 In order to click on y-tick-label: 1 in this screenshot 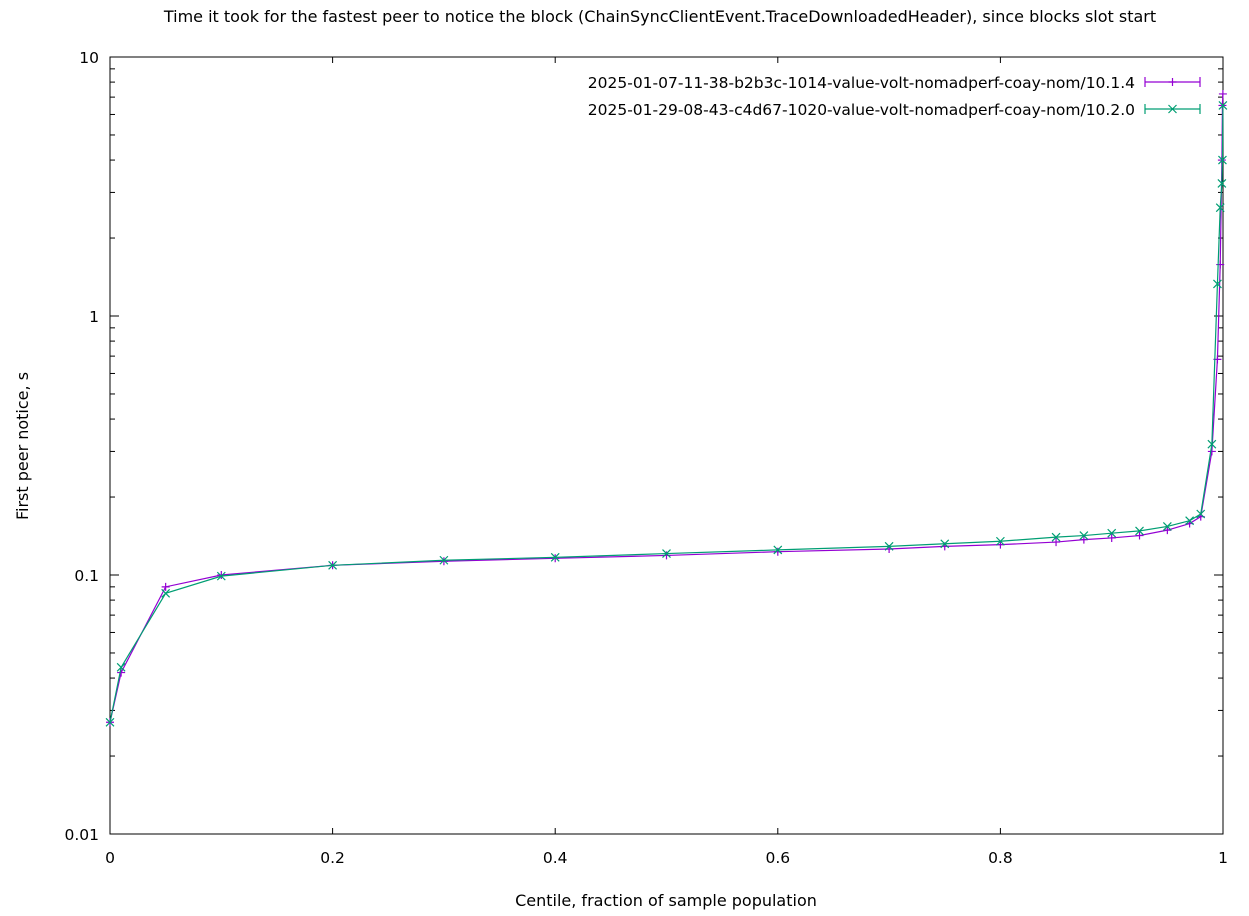, I will do `click(94, 317)`.